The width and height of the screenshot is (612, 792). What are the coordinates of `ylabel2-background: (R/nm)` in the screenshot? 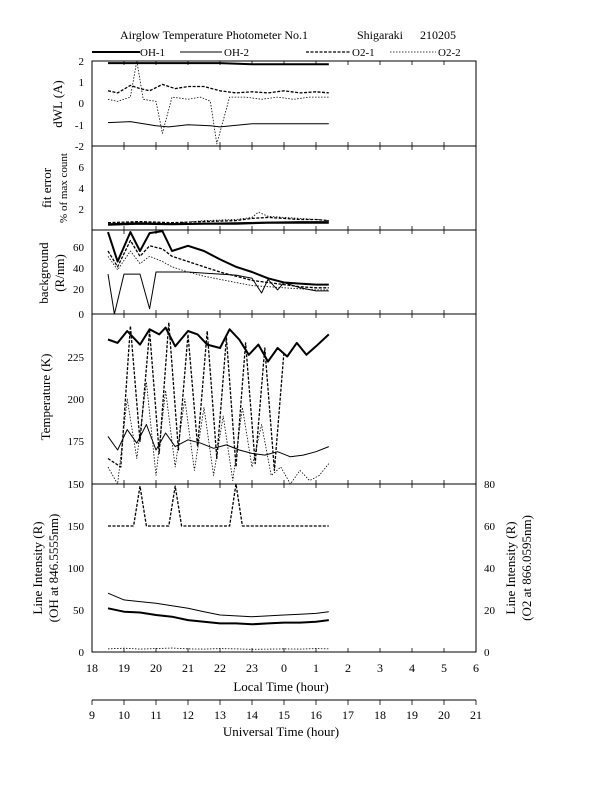 It's located at (59, 273).